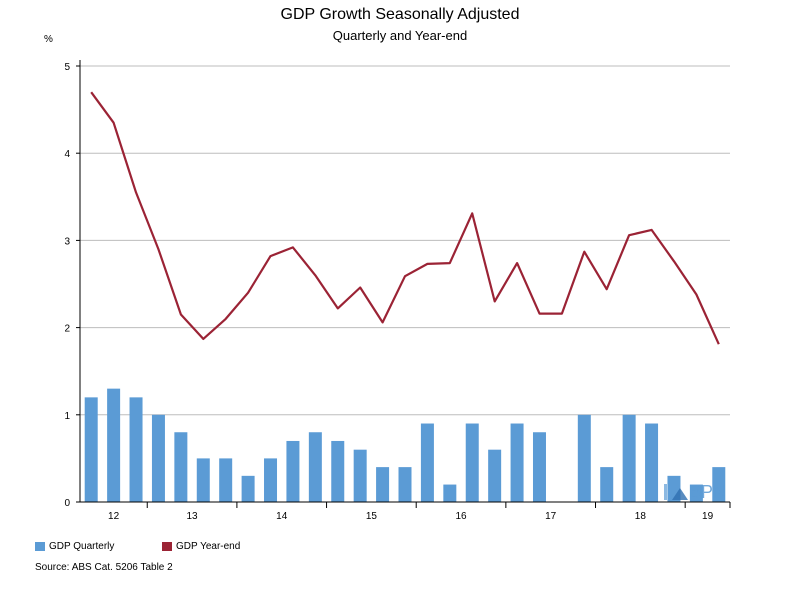  I want to click on legend-swatch-year-end, so click(167, 546).